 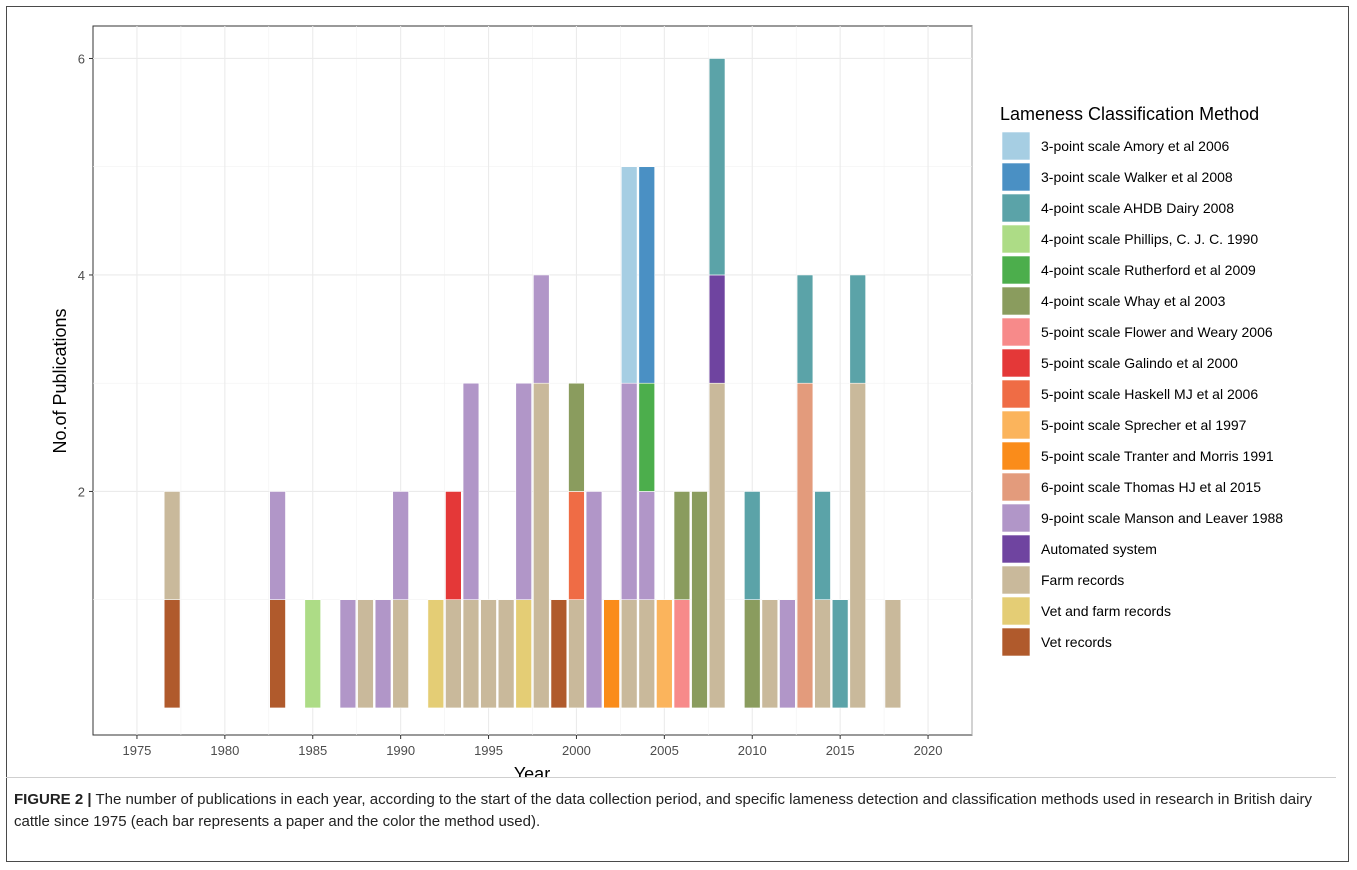 What do you see at coordinates (1157, 456) in the screenshot?
I see `legend-item-label: 5-point scale Tranter and Morris 1991` at bounding box center [1157, 456].